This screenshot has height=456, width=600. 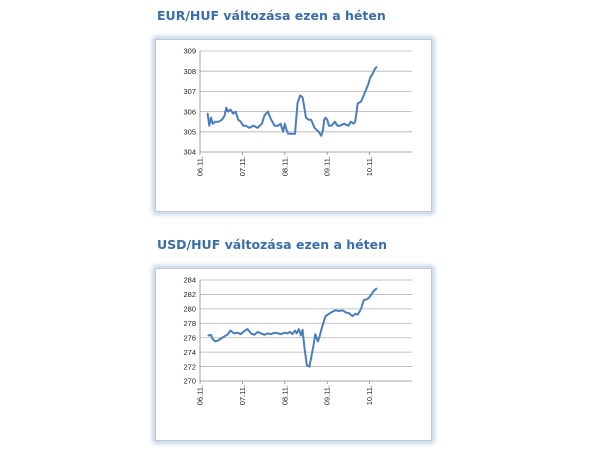 What do you see at coordinates (284, 395) in the screenshot?
I see `usd-huf-x-tick-label: 08.11.` at bounding box center [284, 395].